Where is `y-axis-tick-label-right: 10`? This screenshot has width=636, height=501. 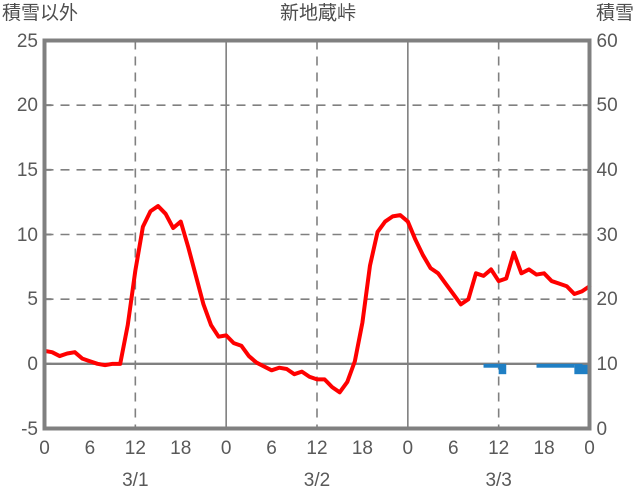
y-axis-tick-label-right: 10 is located at coordinates (607, 364).